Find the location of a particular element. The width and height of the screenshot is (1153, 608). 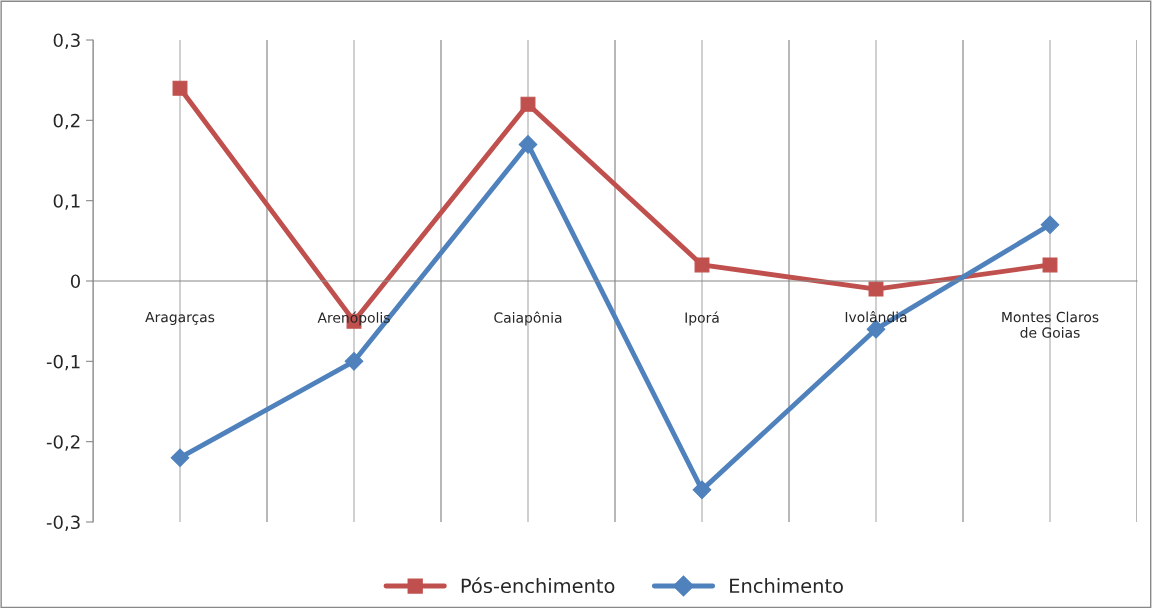

y-tick-label: -0,1 is located at coordinates (63, 362).